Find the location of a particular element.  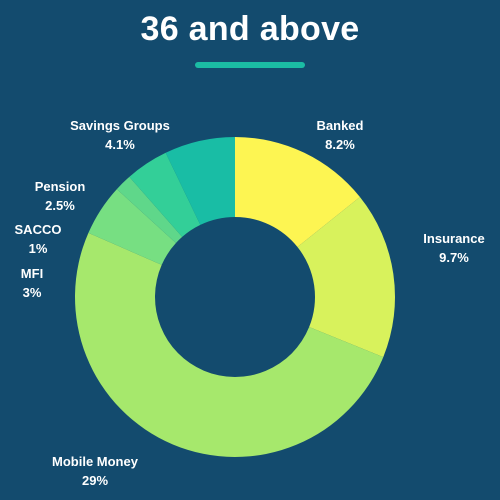

slice-mfi is located at coordinates (132, 227).